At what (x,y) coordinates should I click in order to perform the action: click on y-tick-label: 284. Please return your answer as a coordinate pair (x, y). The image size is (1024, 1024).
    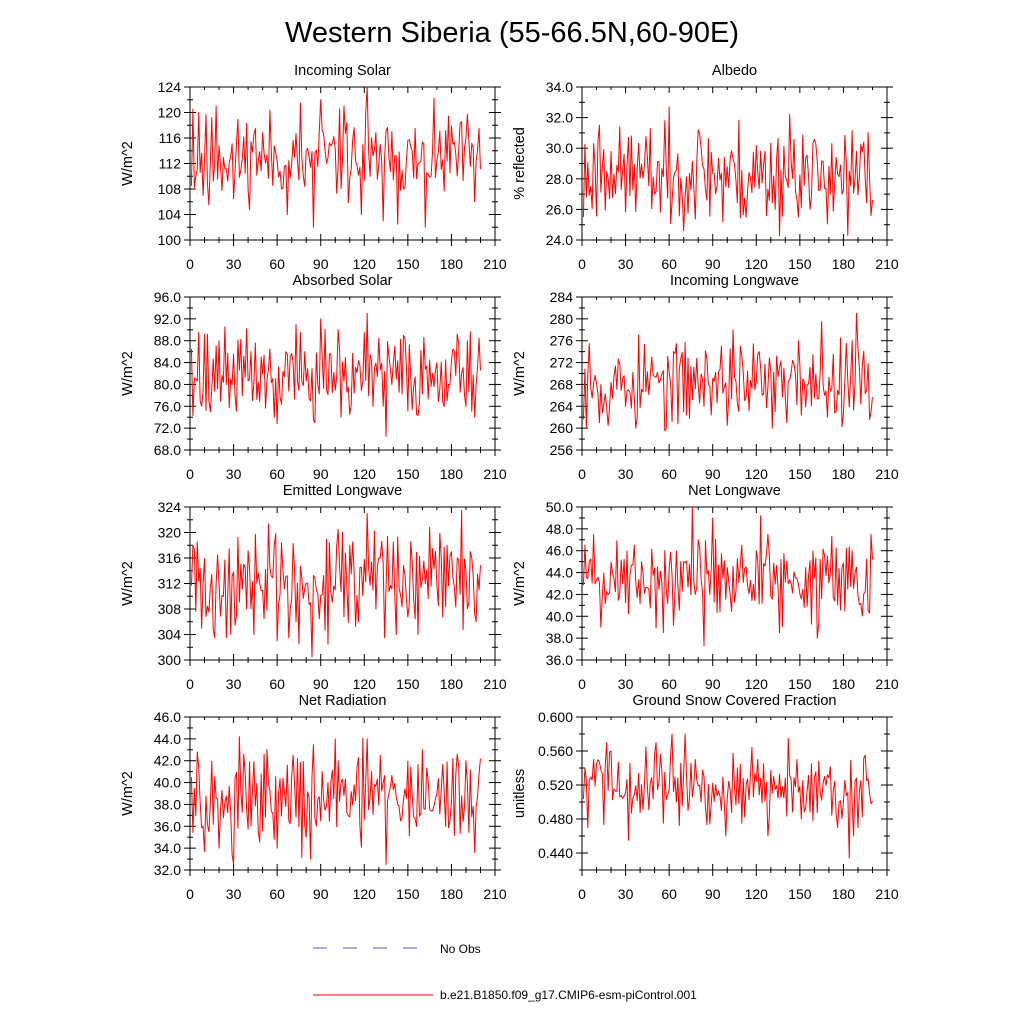
    Looking at the image, I should click on (562, 297).